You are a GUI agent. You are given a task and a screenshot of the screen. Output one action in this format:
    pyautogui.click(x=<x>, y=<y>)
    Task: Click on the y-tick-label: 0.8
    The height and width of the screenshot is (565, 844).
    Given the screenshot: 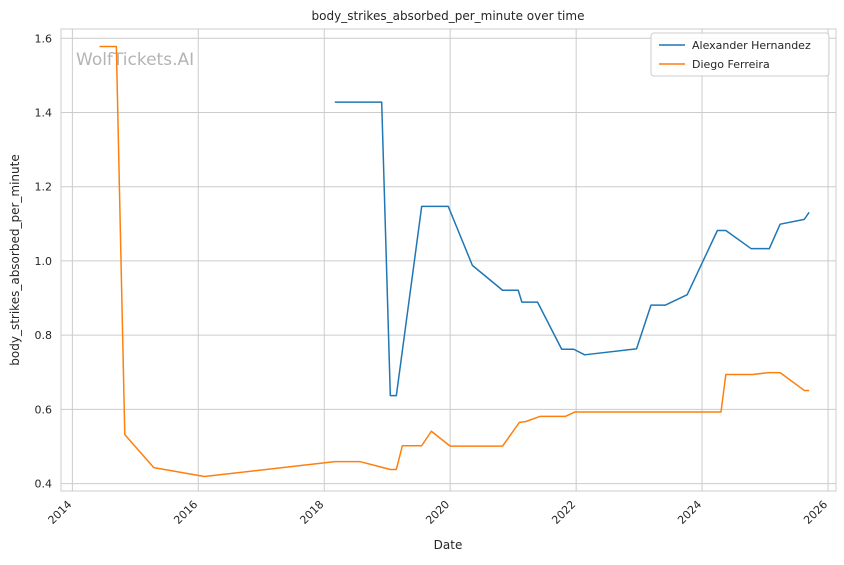 What is the action you would take?
    pyautogui.click(x=44, y=335)
    